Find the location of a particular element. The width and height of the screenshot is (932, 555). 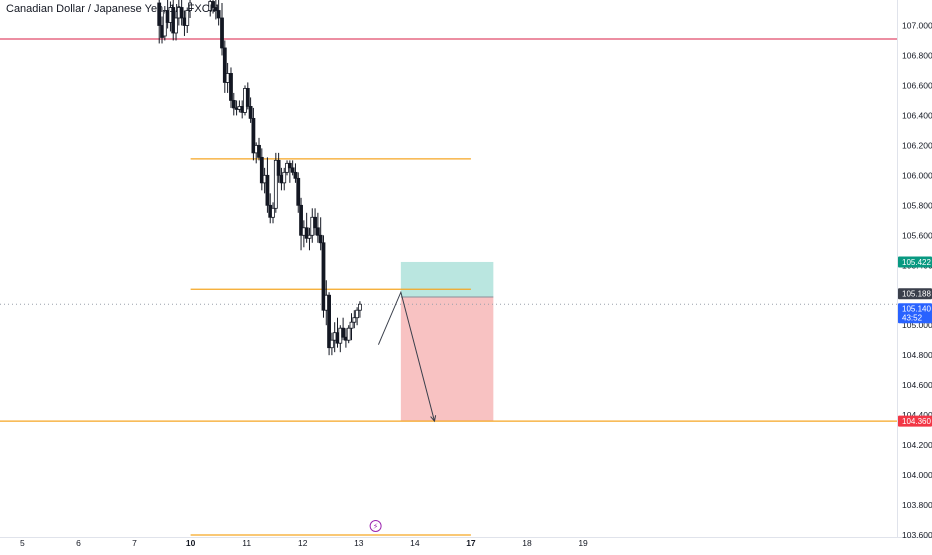

price-tag-text-target: 104.360 is located at coordinates (916, 421).